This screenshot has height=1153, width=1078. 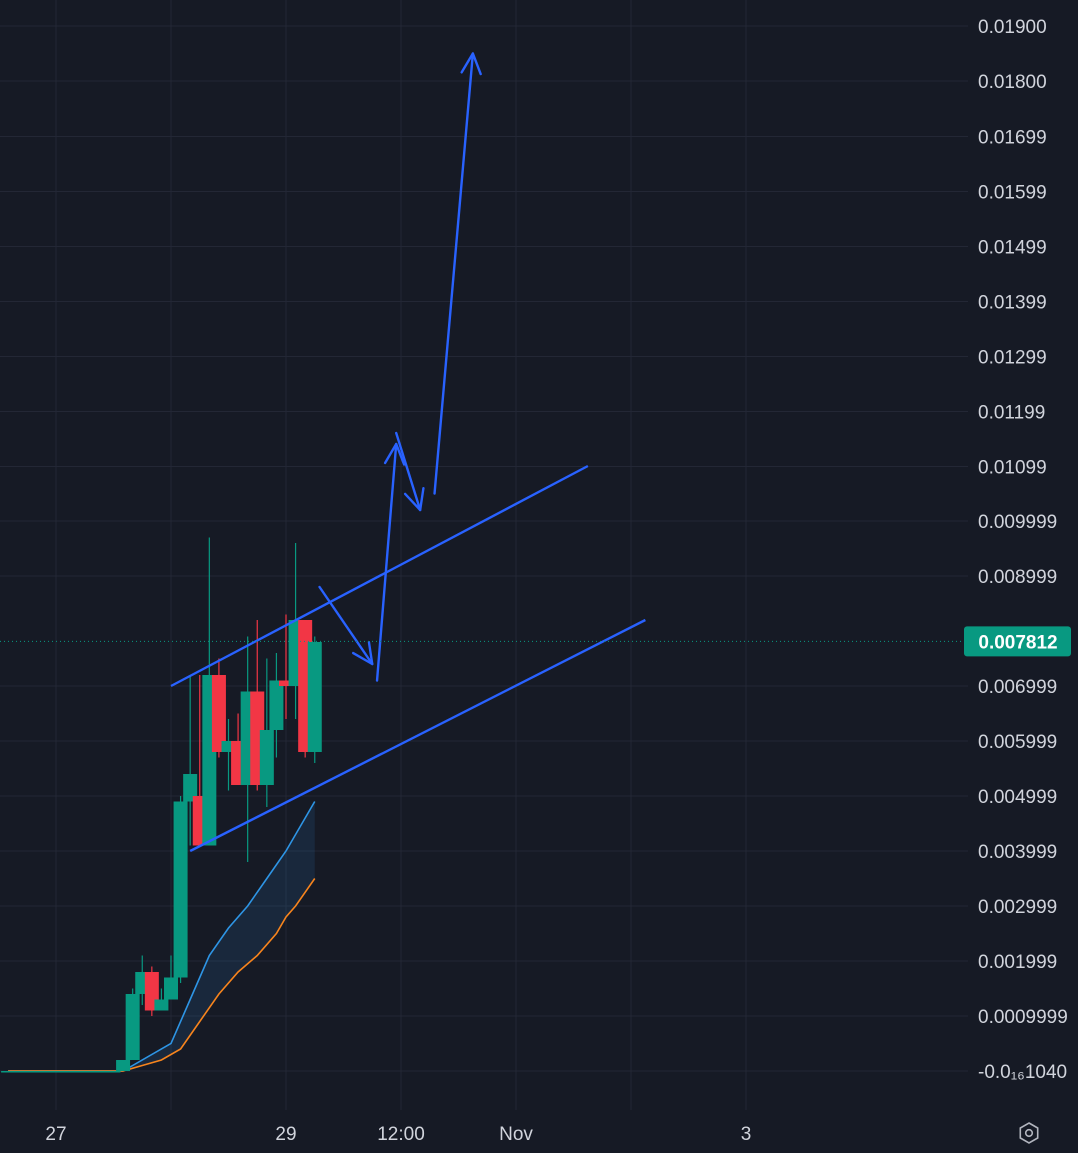 I want to click on settings-icon-center, so click(x=1029, y=1133).